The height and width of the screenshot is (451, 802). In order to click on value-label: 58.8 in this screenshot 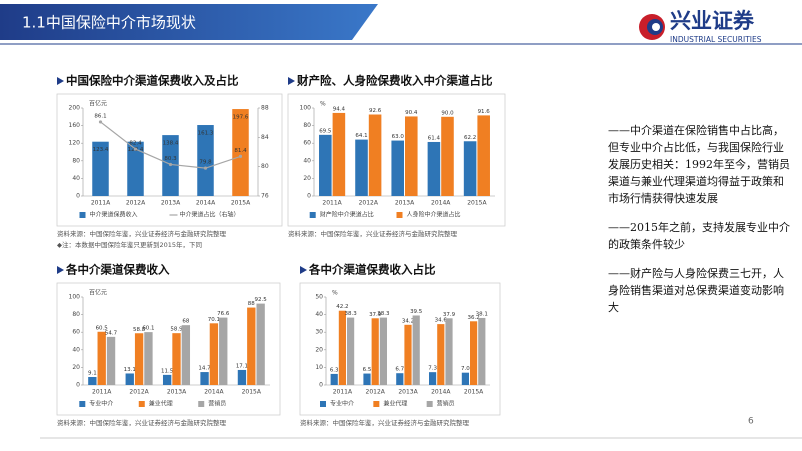, I will do `click(139, 330)`.